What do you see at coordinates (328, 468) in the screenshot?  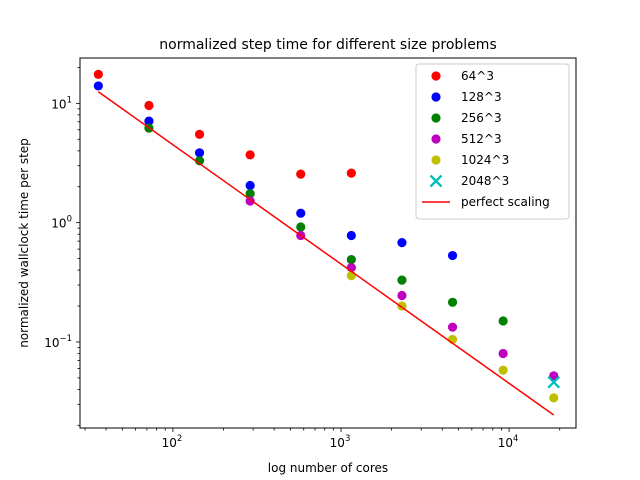 I see `x-axis-label: log number of cores` at bounding box center [328, 468].